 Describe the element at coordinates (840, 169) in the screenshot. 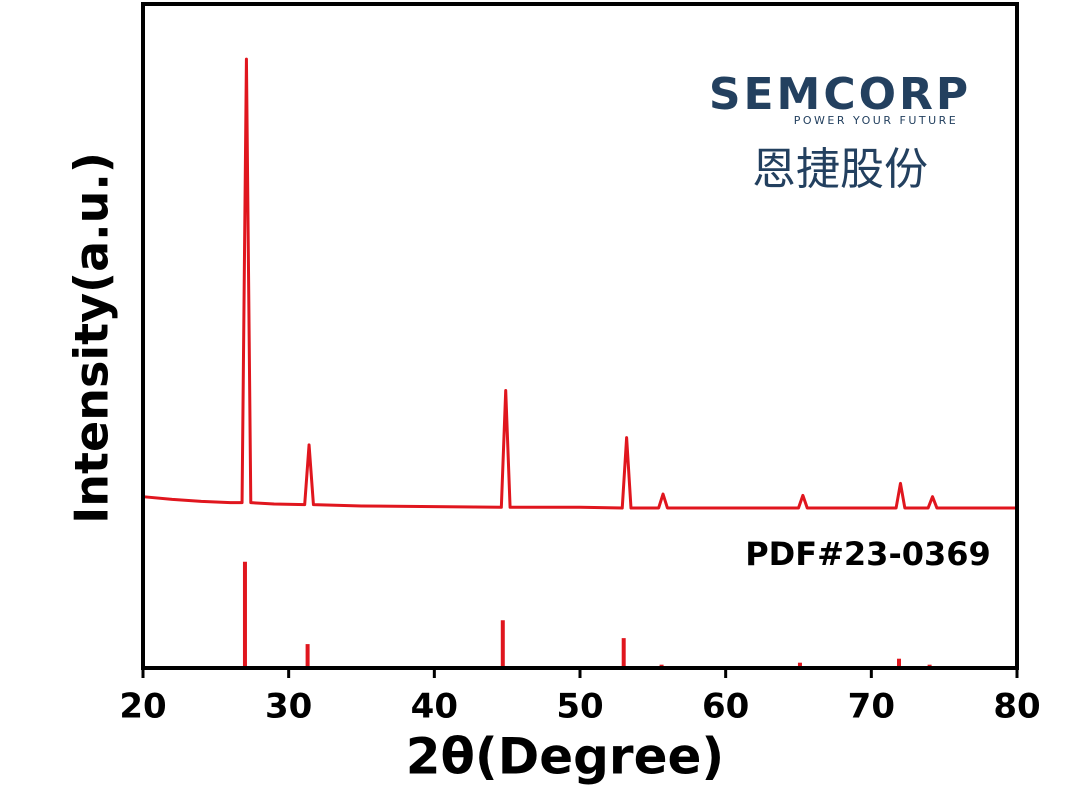

I see `logo-chinese: 恩捷股份` at that location.